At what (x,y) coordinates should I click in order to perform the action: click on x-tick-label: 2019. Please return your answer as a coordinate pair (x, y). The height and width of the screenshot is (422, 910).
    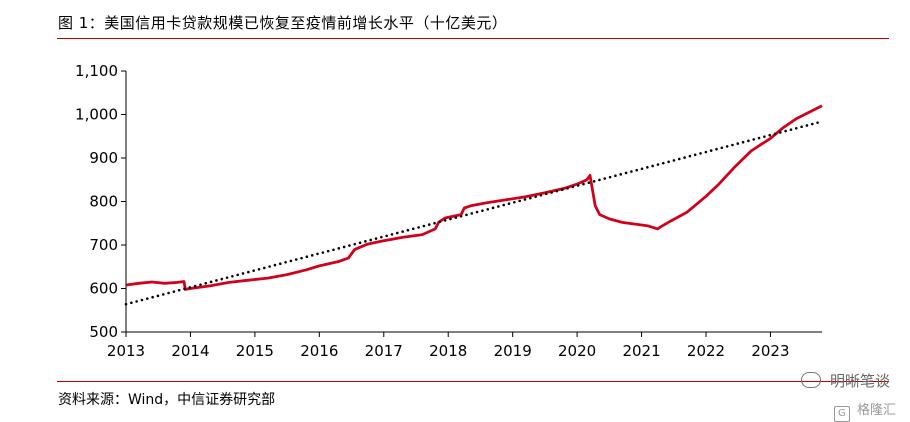
    Looking at the image, I should click on (513, 351).